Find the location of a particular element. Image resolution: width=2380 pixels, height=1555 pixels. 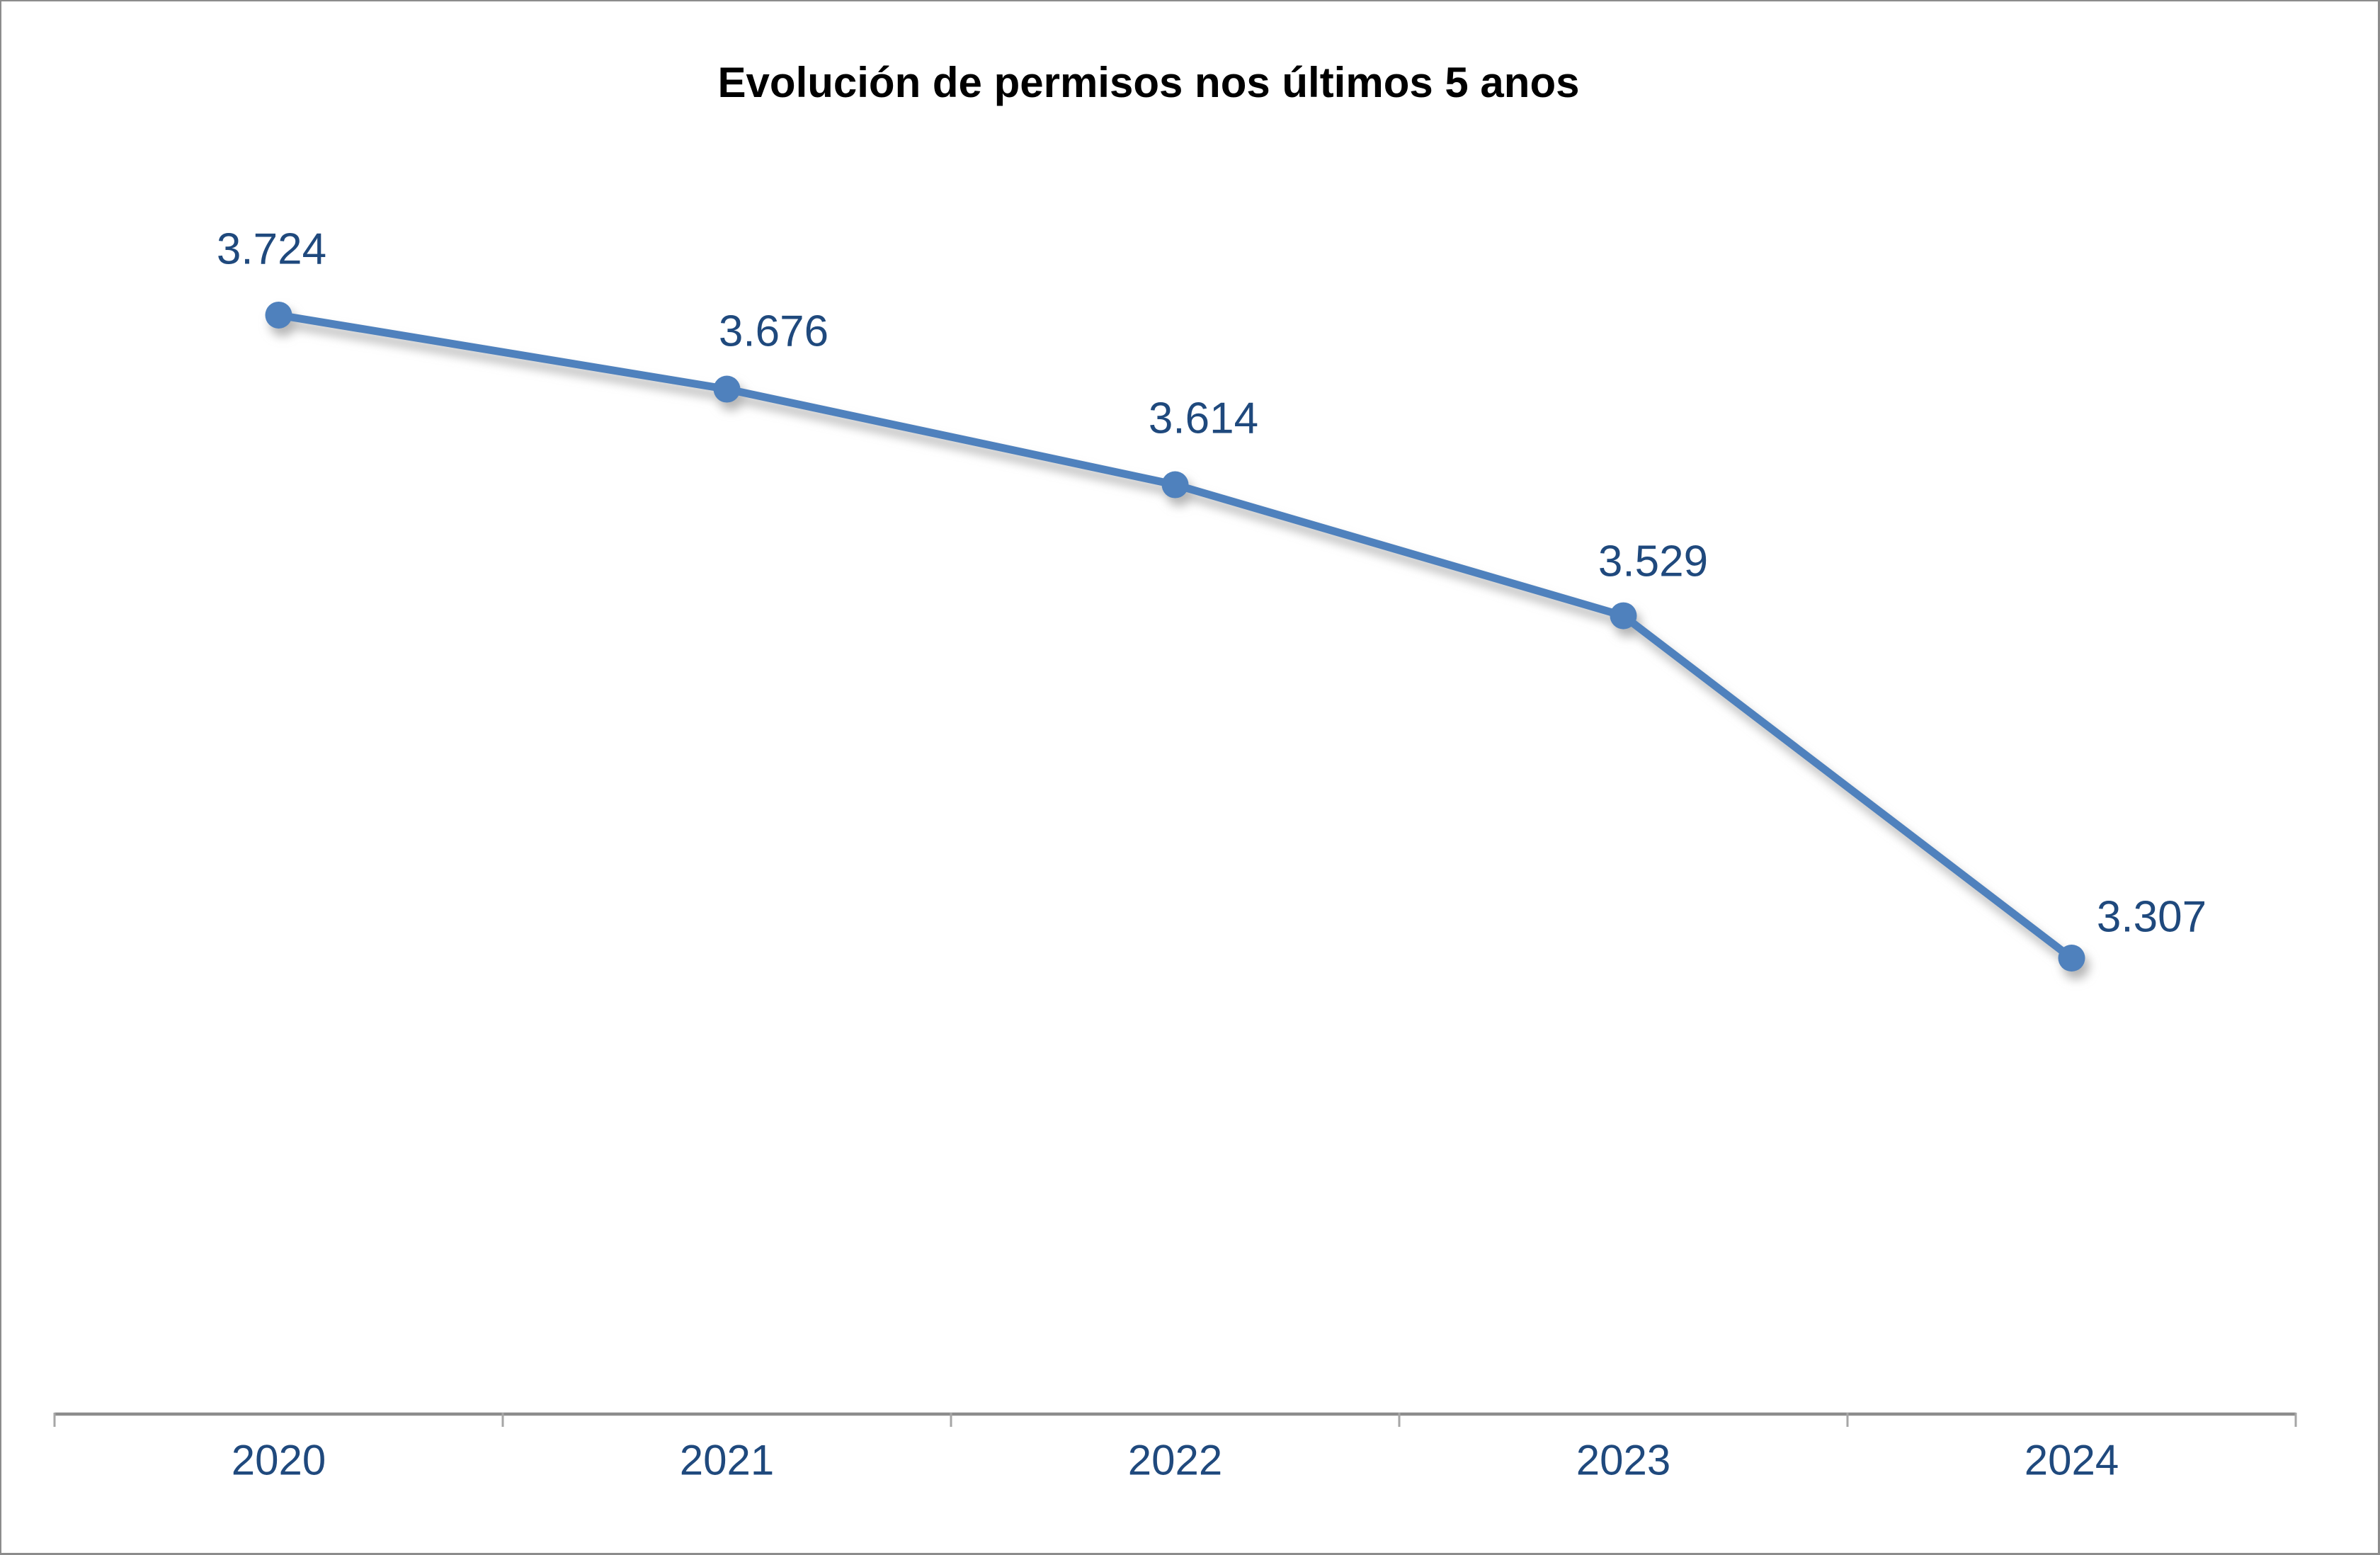

x-axis-label: 2021 is located at coordinates (727, 1460).